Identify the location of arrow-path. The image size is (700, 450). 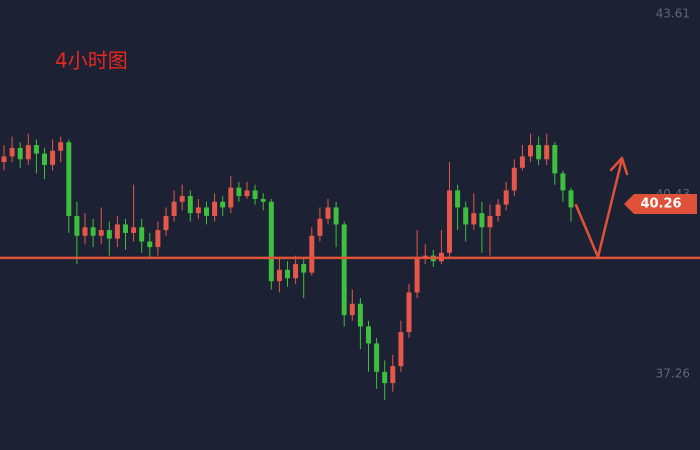
(599, 208).